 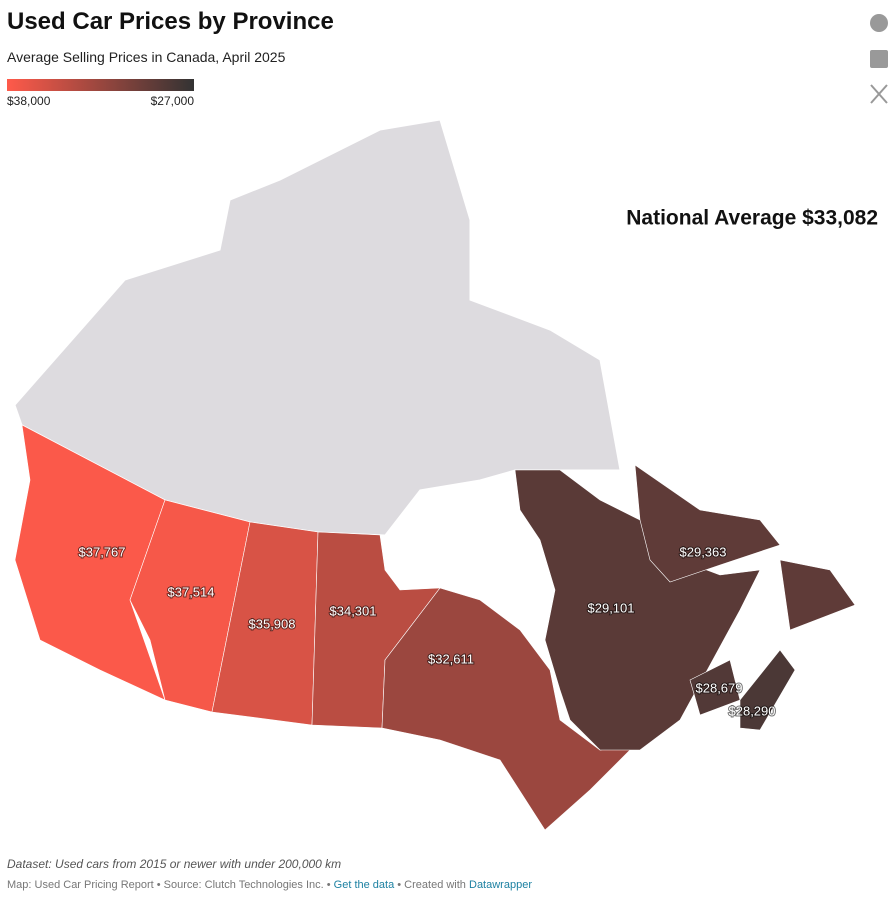 What do you see at coordinates (431, 885) in the screenshot?
I see `created-text: • Created with` at bounding box center [431, 885].